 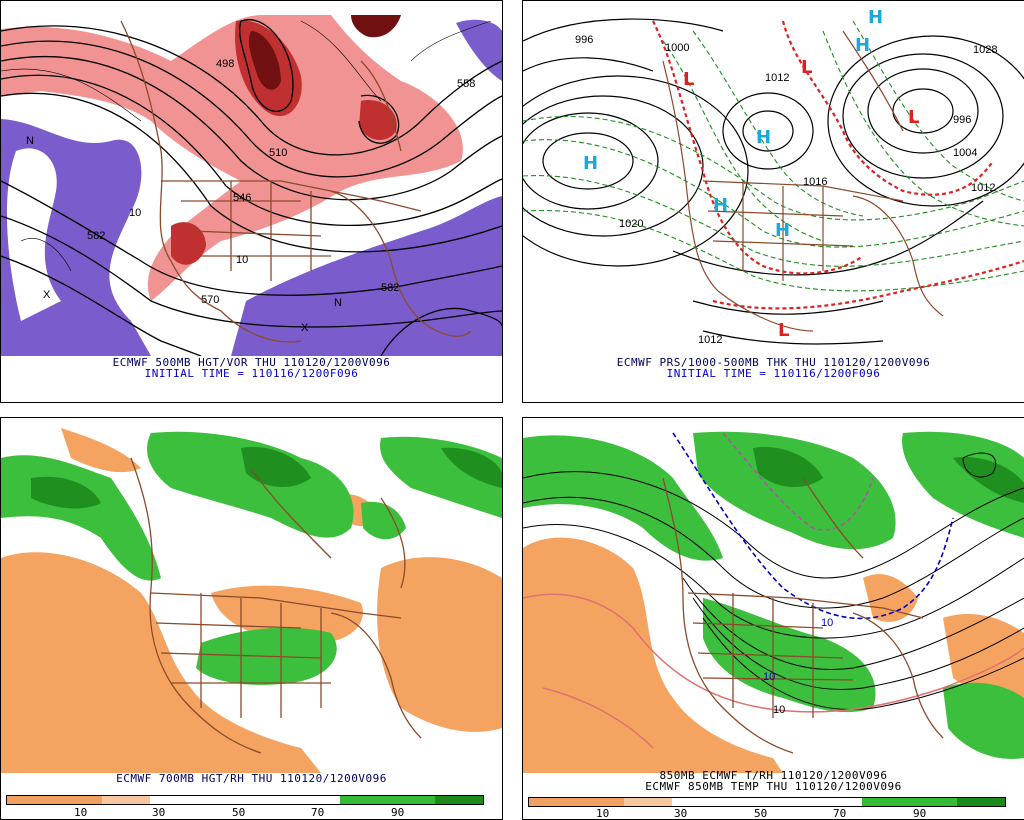 What do you see at coordinates (985, 50) in the screenshot?
I see `isobar-label: 1028` at bounding box center [985, 50].